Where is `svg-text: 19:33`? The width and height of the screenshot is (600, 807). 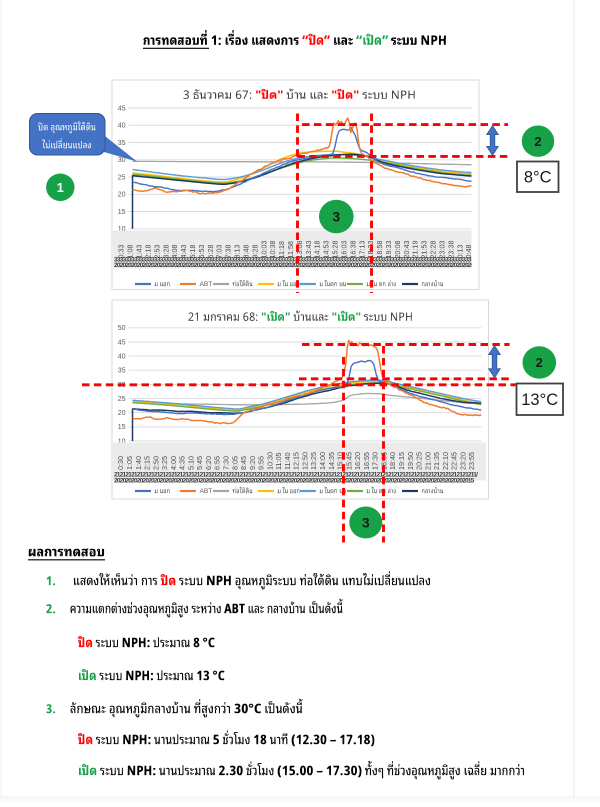
svg-text: 19:33 is located at coordinates (388, 250).